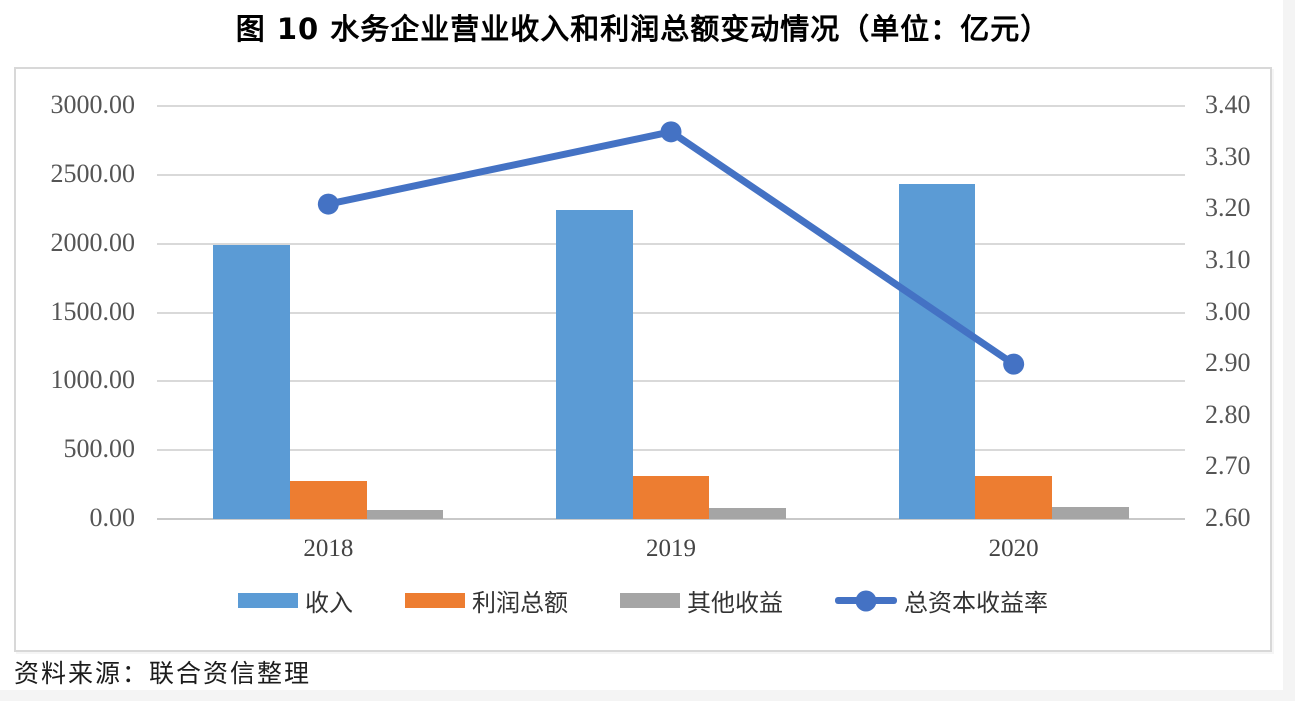  What do you see at coordinates (268, 600) in the screenshot?
I see `legend-swatch-revenue` at bounding box center [268, 600].